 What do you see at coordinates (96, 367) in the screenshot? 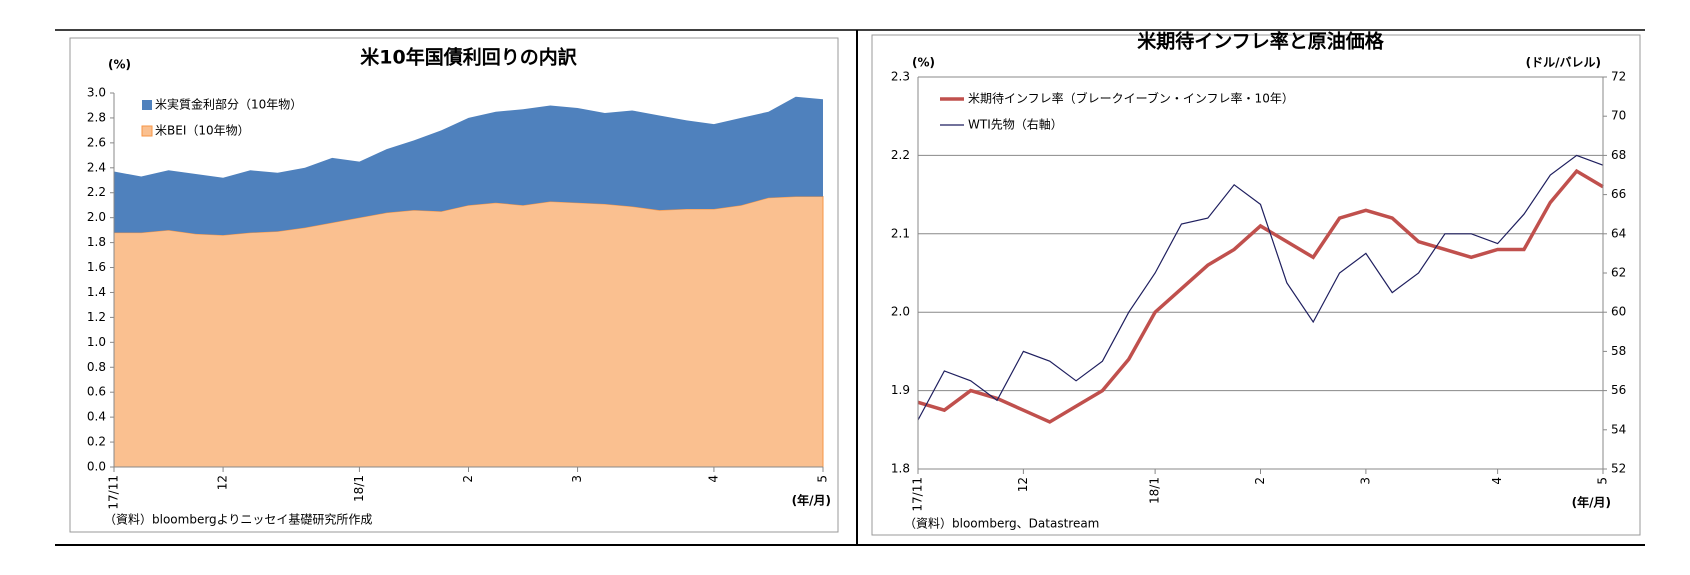
I see `y-tick-label: 0.8` at bounding box center [96, 367].